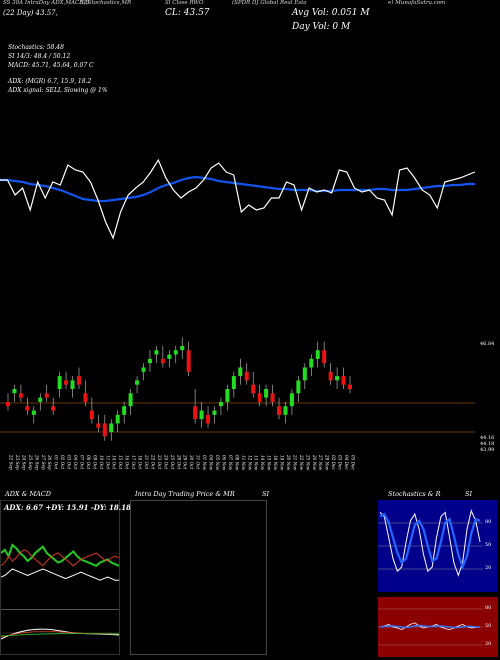 This screenshot has width=500, height=660. I want to click on date-tick: 02 Dec, so click(333, 462).